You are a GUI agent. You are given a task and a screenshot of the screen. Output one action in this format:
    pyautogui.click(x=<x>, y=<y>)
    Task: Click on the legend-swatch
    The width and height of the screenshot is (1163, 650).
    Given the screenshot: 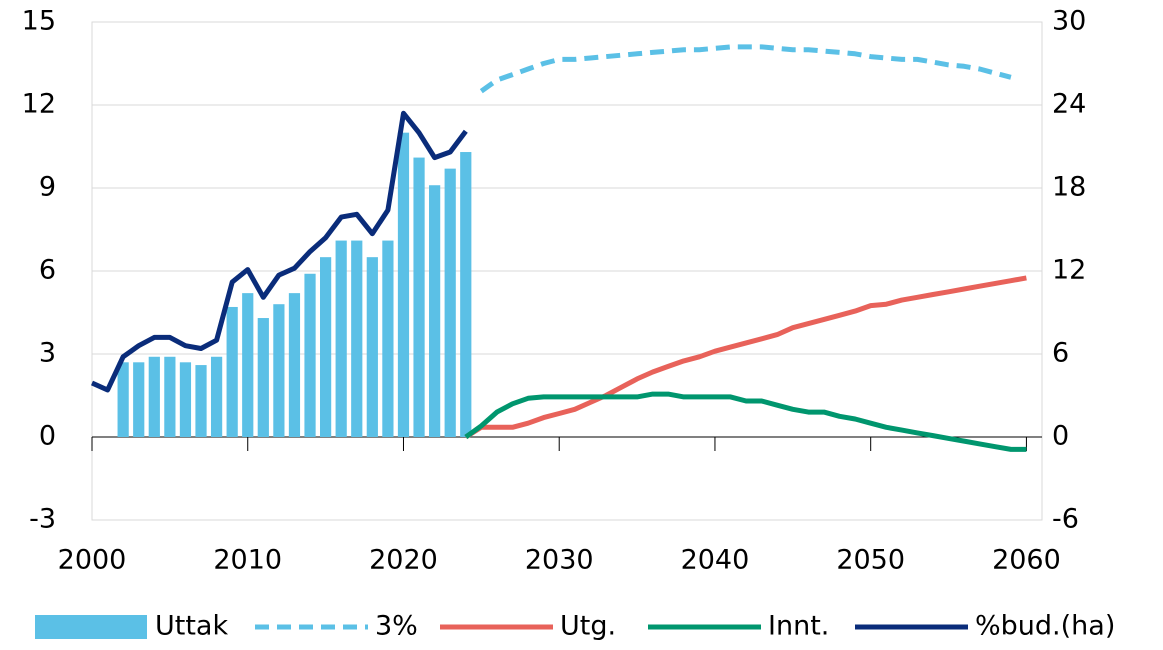 What is the action you would take?
    pyautogui.click(x=91, y=627)
    